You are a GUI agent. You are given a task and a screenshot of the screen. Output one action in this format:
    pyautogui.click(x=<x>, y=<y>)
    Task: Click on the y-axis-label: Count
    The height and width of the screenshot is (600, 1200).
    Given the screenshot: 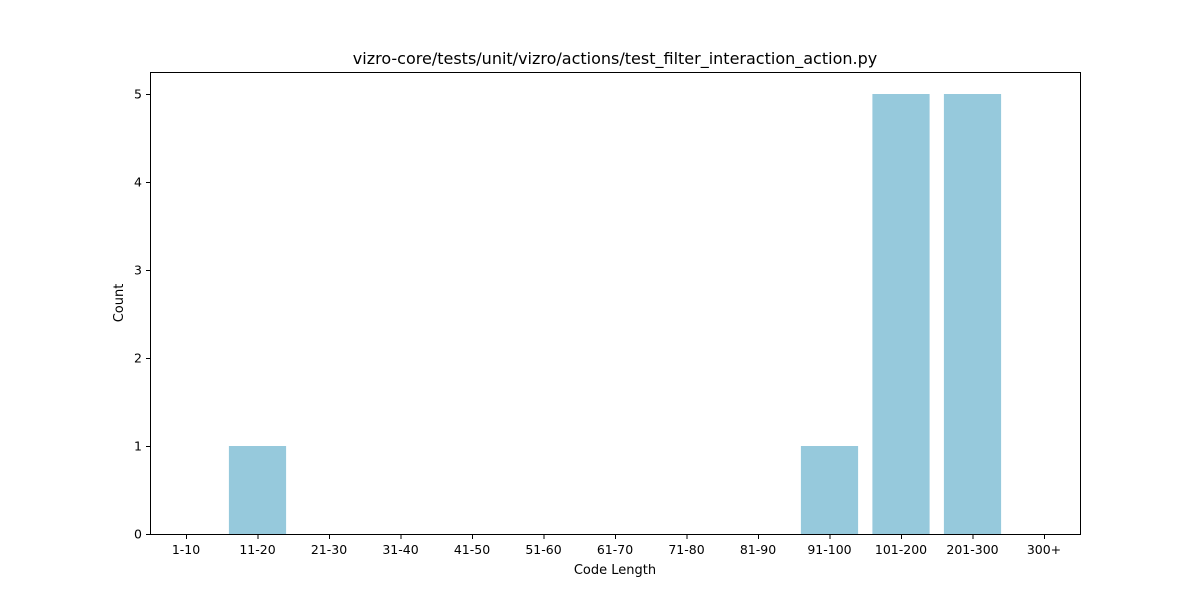 What is the action you would take?
    pyautogui.click(x=119, y=303)
    